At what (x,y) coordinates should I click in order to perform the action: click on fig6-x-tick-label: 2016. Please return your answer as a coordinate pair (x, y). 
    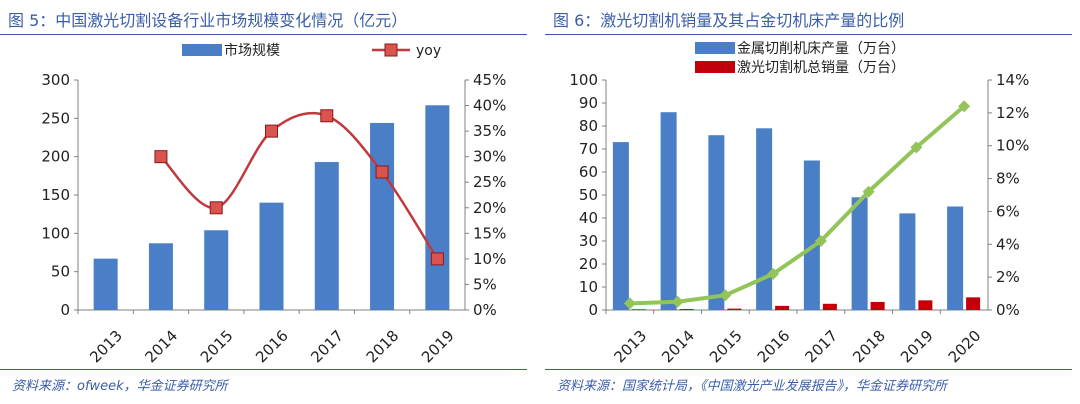
    Looking at the image, I should click on (774, 347).